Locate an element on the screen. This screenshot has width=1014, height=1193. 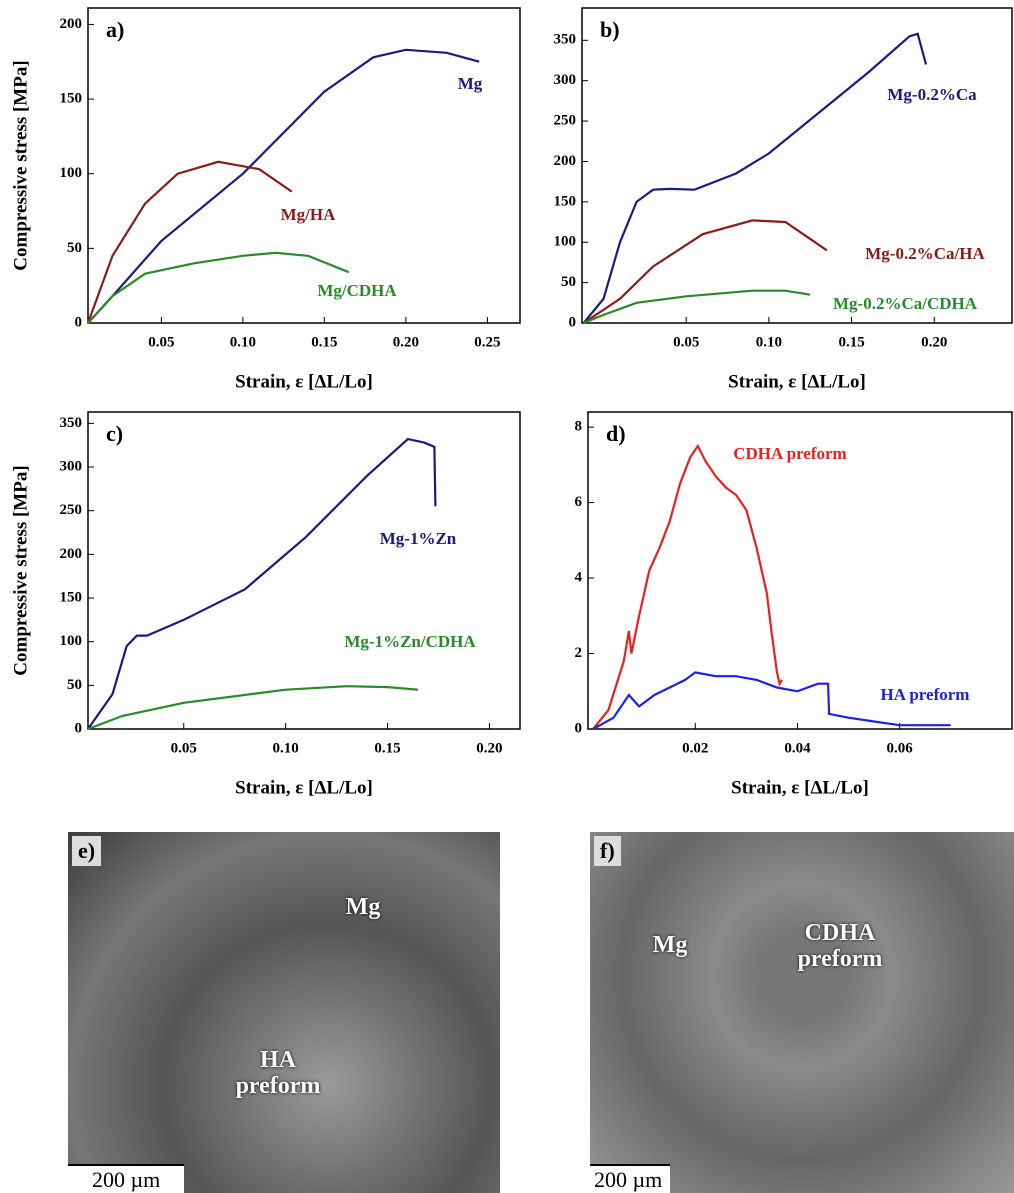
series-label: Mg-1%Zn is located at coordinates (418, 538).